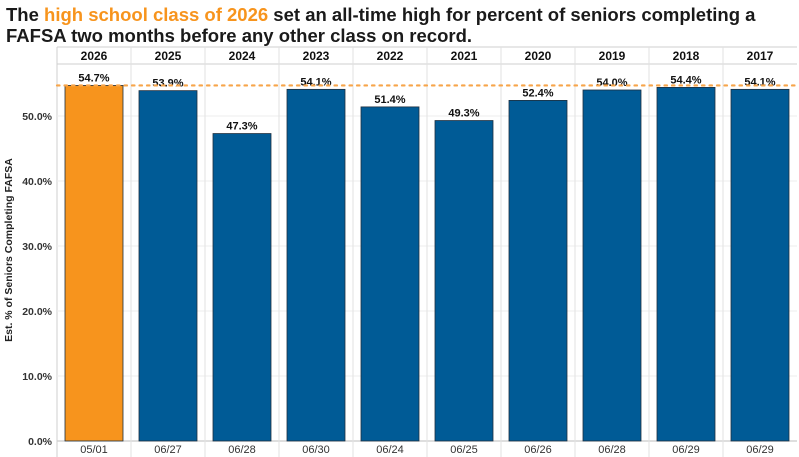 The image size is (799, 457). I want to click on bar-2018, so click(686, 264).